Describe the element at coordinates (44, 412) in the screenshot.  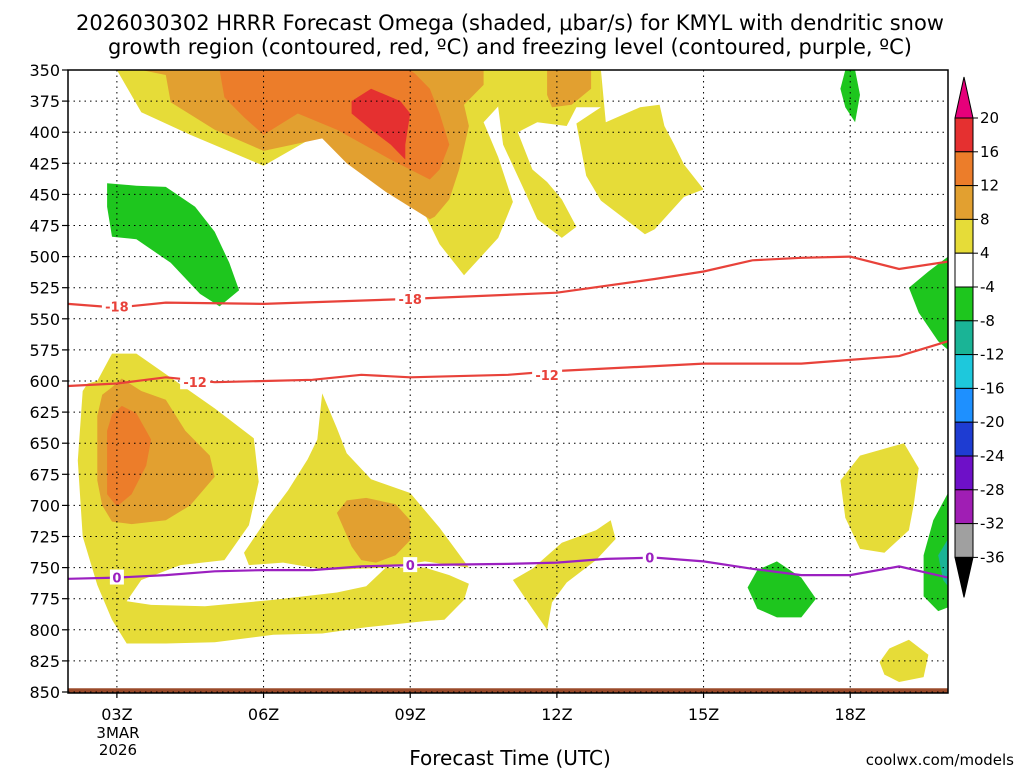
I see `y-tick-label-625: 625` at that location.